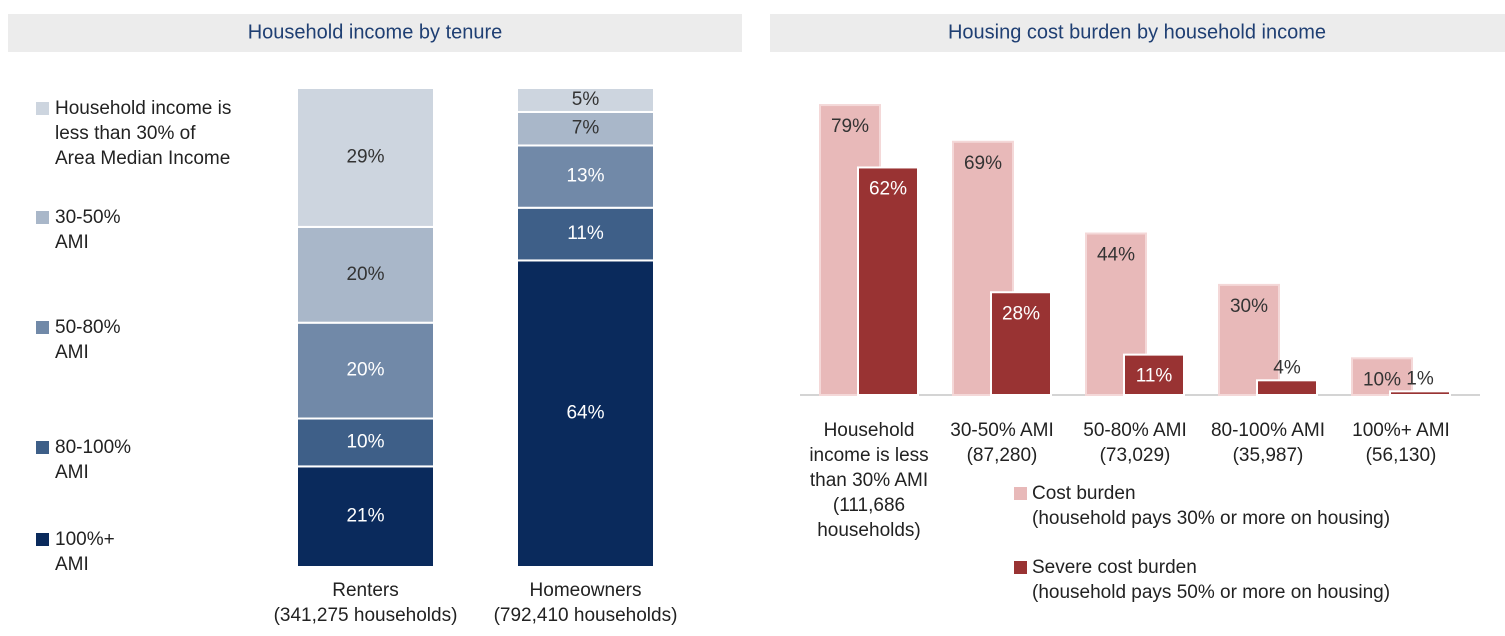 The height and width of the screenshot is (636, 1505). What do you see at coordinates (1116, 255) in the screenshot?
I see `value-label: 44%` at bounding box center [1116, 255].